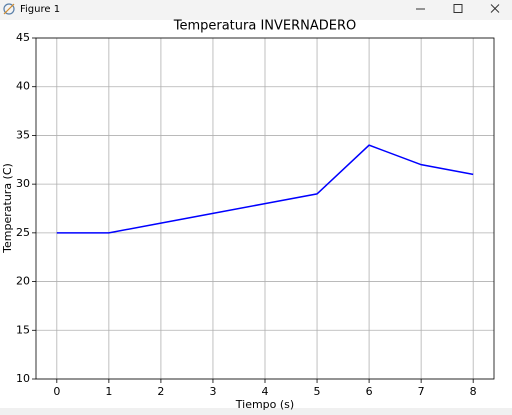  What do you see at coordinates (23, 232) in the screenshot?
I see `y-tick-label: 25` at bounding box center [23, 232].